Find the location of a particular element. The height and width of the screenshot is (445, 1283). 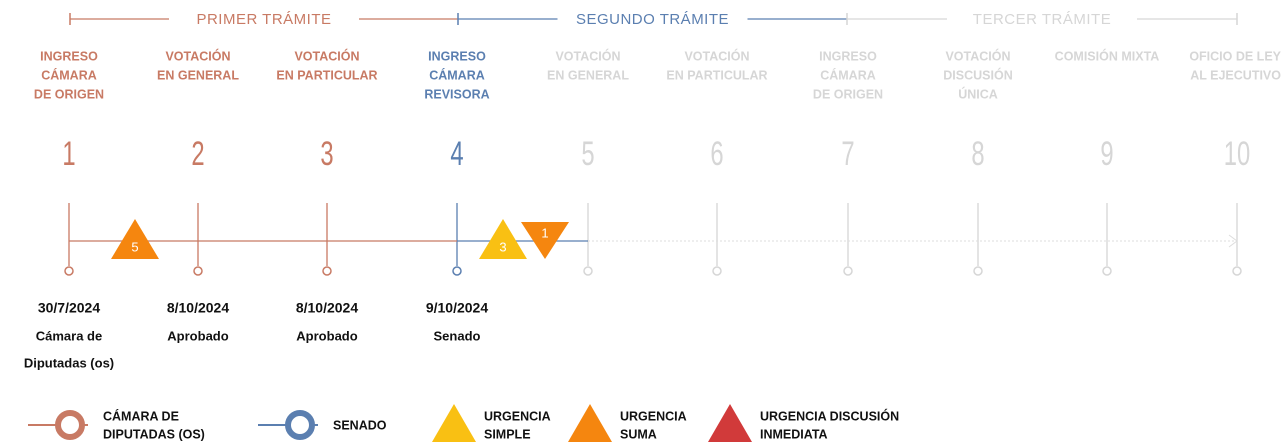

phase-title: PRIMER TRÁMITE is located at coordinates (263, 19).